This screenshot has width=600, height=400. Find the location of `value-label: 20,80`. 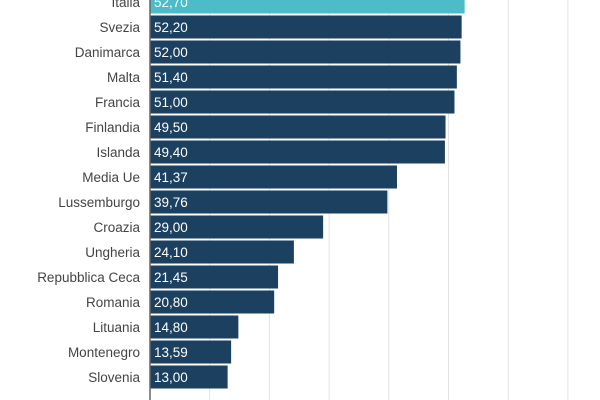

value-label: 20,80 is located at coordinates (171, 302).